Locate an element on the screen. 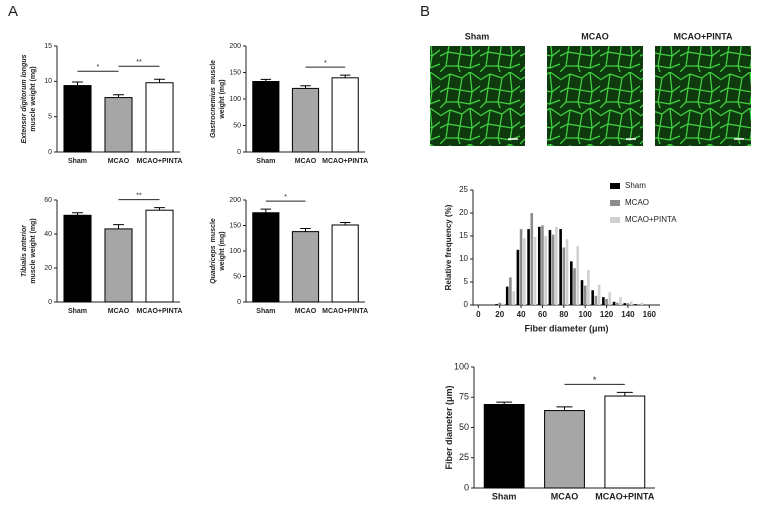 This screenshot has width=760, height=517. legend-label: MCAO is located at coordinates (637, 202).